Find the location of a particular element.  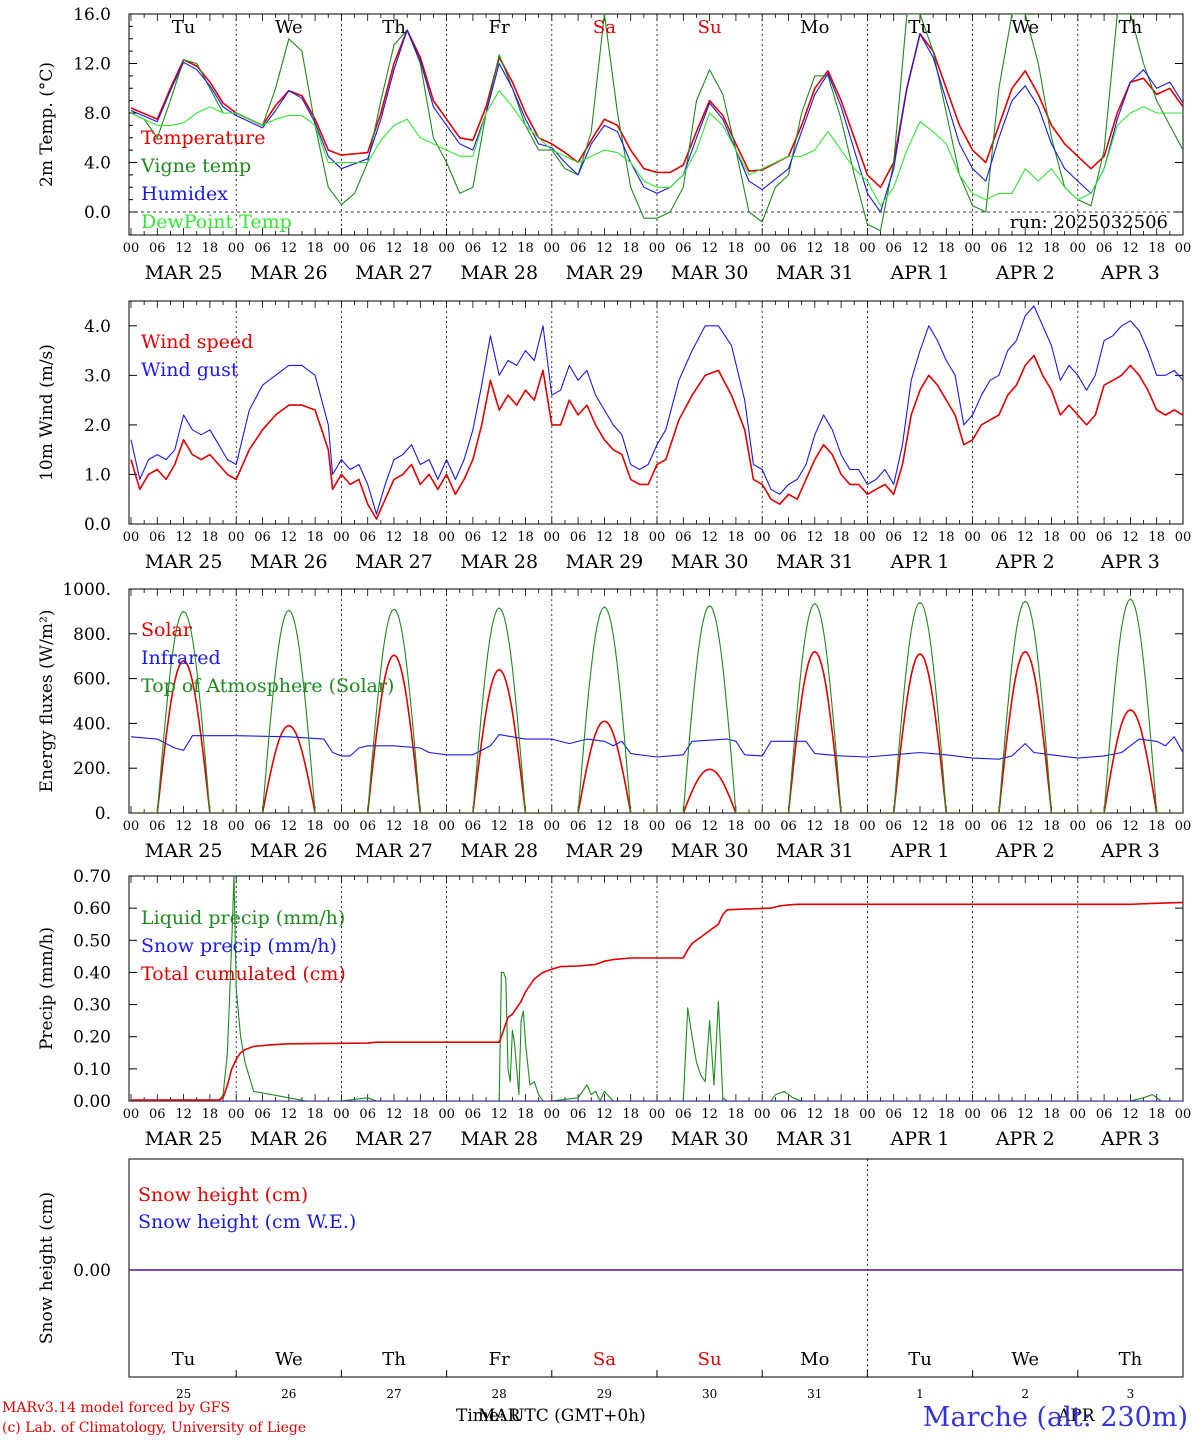

y-axis-label: Snow height (cm) is located at coordinates (47, 1268).